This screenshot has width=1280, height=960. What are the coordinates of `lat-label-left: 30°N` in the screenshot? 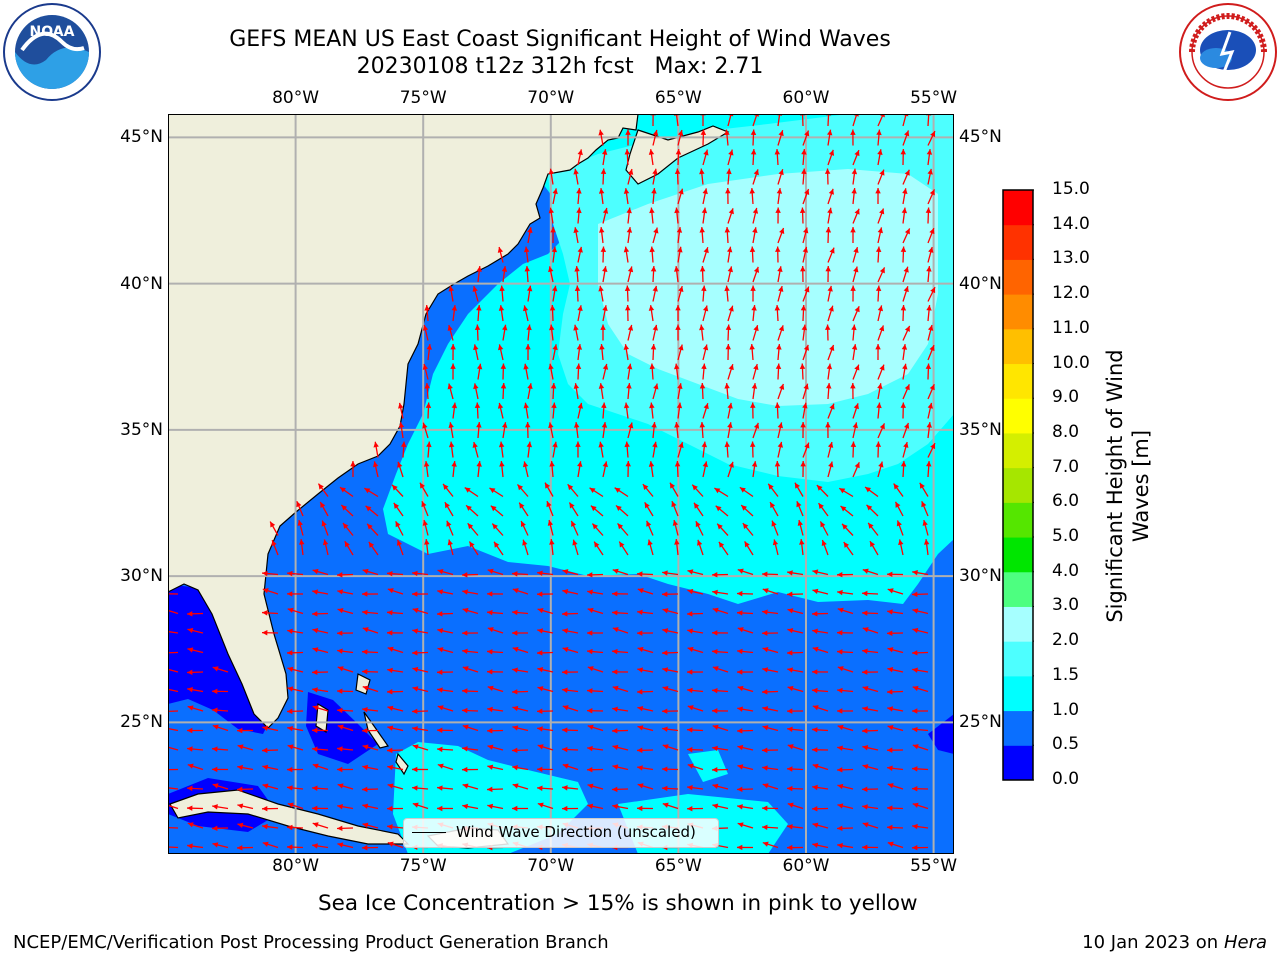 It's located at (141, 576).